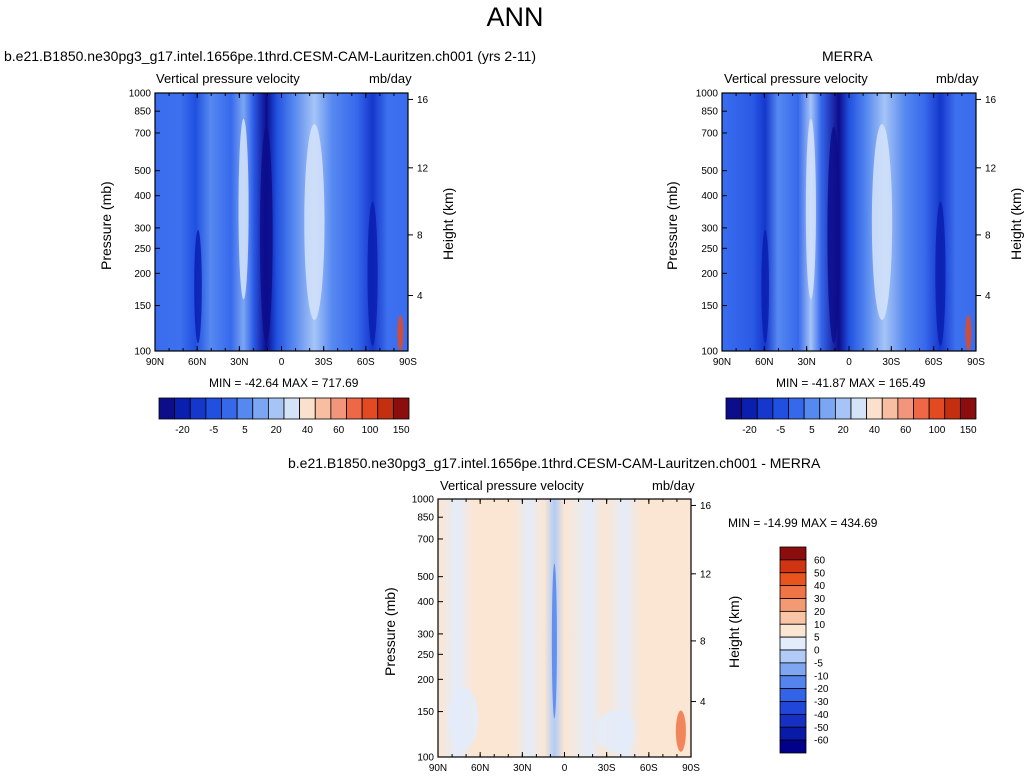 This screenshot has width=1030, height=783. Describe the element at coordinates (425, 539) in the screenshot. I see `y-tick-label: 700` at that location.